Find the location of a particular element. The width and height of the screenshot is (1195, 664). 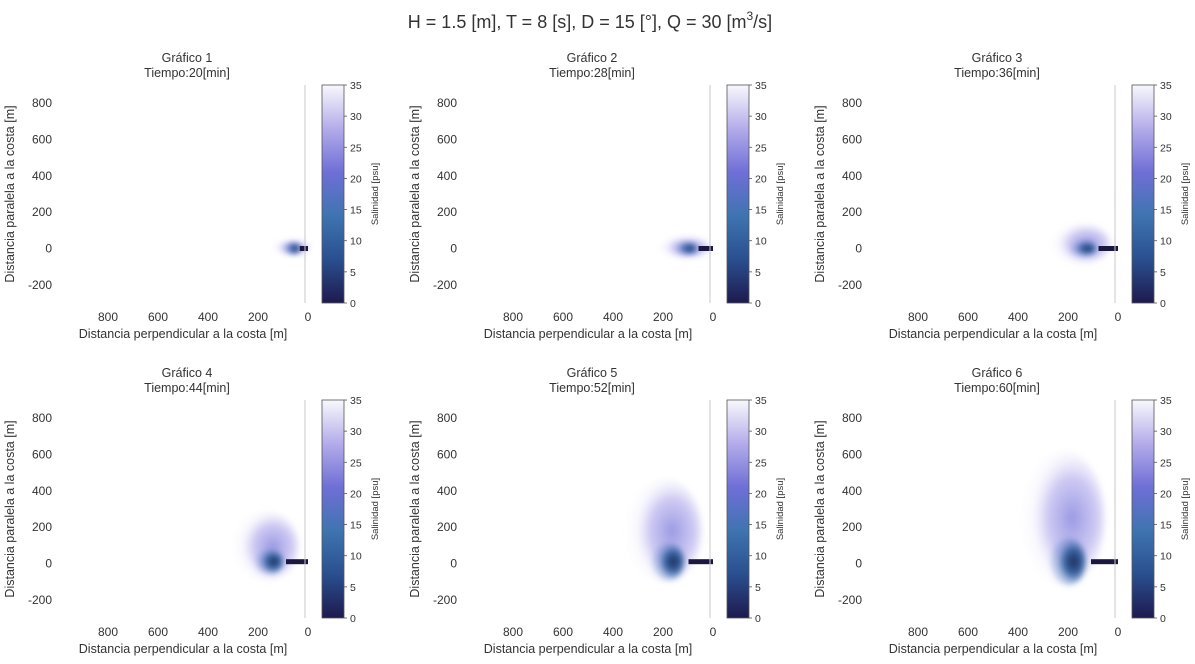

subplot-subtitle: Tiempo:36[min] is located at coordinates (997, 73).